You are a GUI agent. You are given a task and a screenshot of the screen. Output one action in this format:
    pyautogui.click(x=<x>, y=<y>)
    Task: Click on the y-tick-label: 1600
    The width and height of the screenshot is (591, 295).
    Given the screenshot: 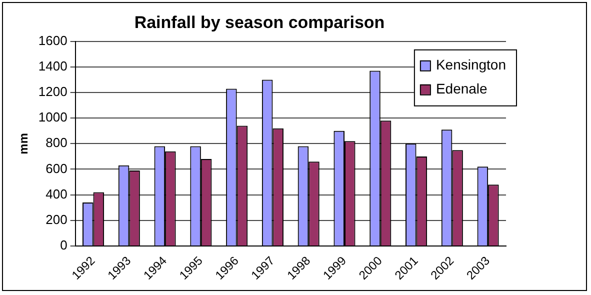 What is the action you would take?
    pyautogui.click(x=53, y=40)
    